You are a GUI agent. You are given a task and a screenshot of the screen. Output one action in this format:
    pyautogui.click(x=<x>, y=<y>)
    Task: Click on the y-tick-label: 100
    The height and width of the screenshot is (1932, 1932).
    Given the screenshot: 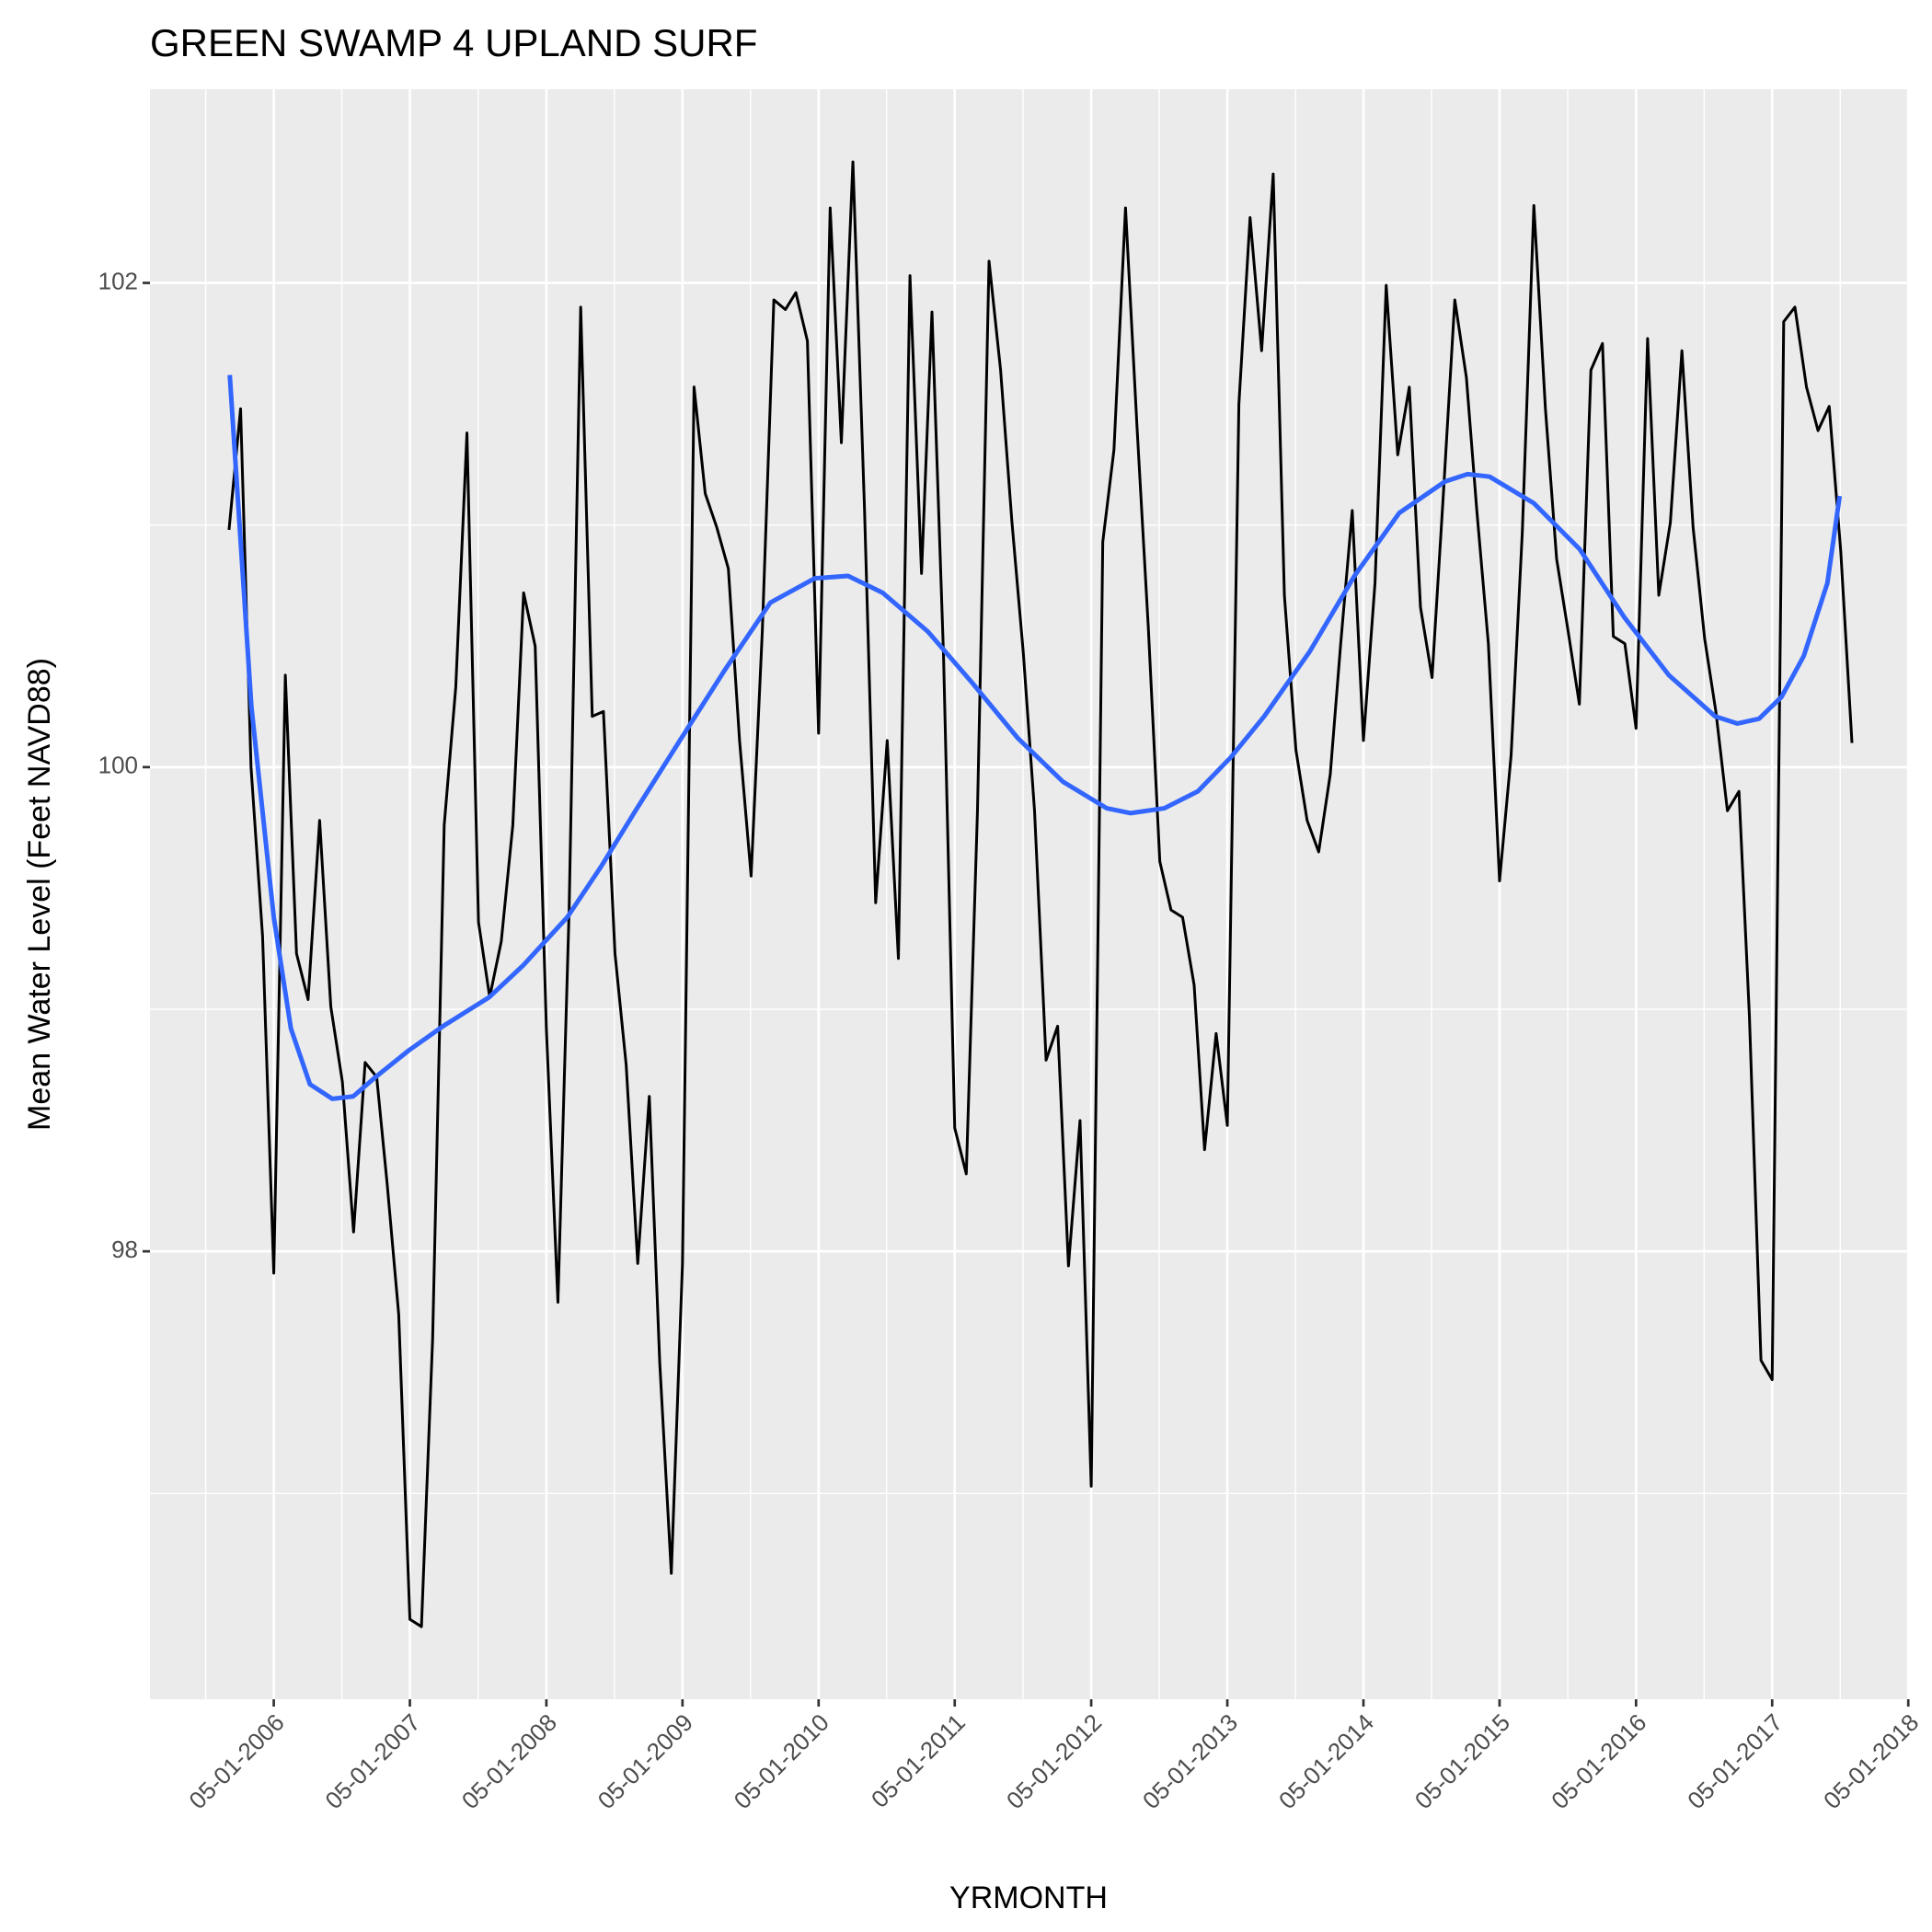 What is the action you would take?
    pyautogui.click(x=118, y=765)
    